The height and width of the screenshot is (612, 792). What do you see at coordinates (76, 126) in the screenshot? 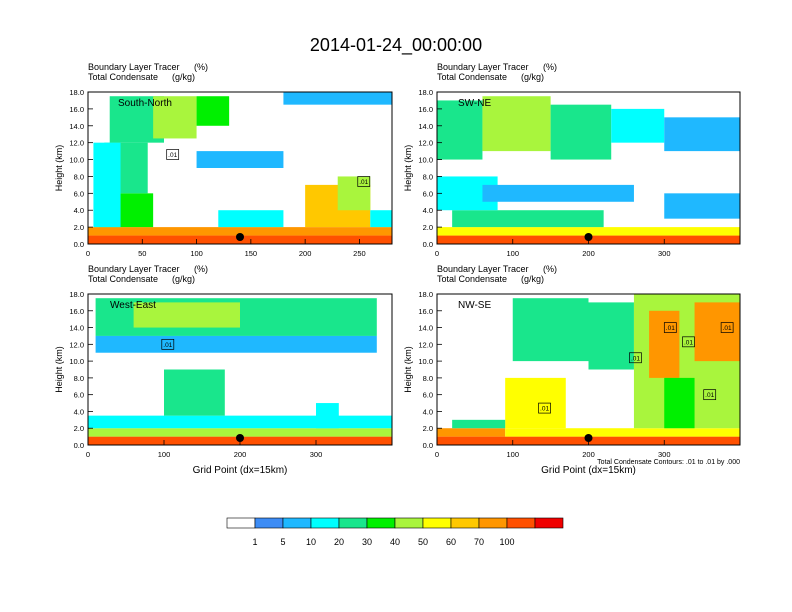
I see `y-tick-label: 14.0` at bounding box center [76, 126].